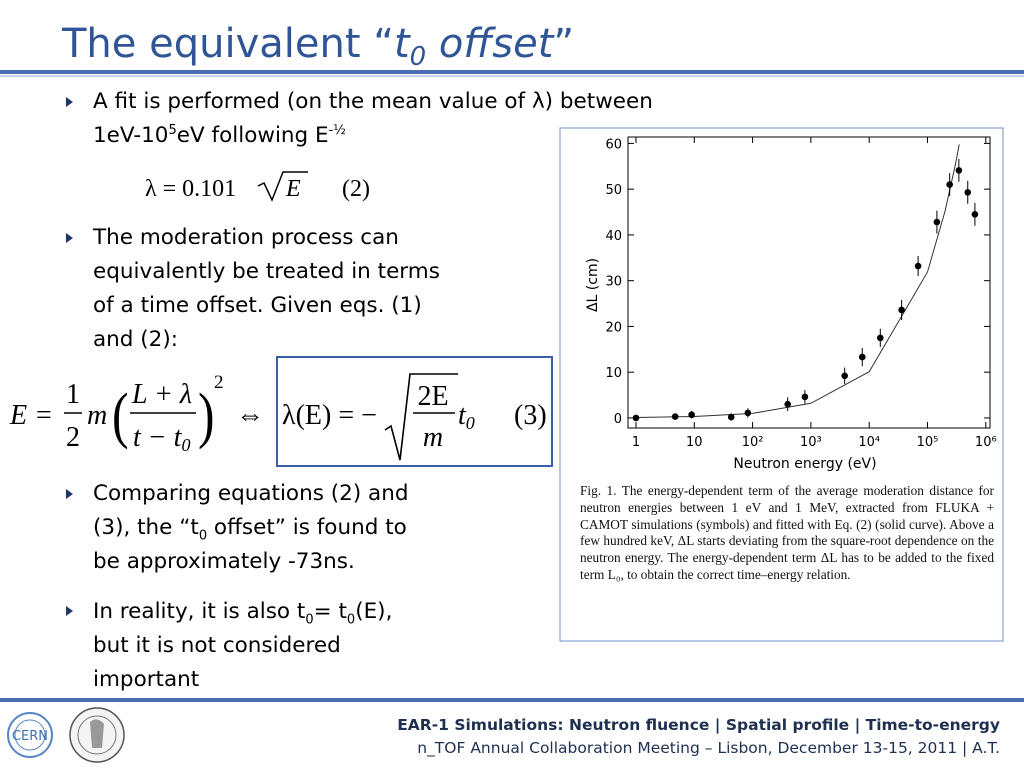 The image size is (1024, 768). I want to click on x-tick-label: 10, so click(694, 442).